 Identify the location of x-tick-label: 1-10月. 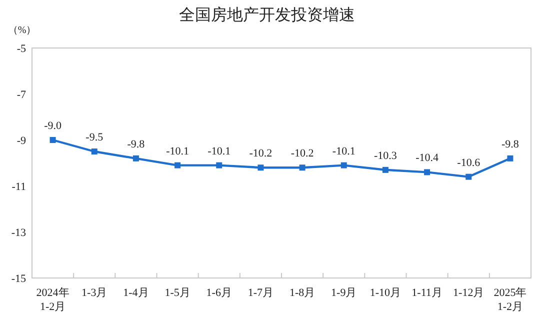
(386, 293).